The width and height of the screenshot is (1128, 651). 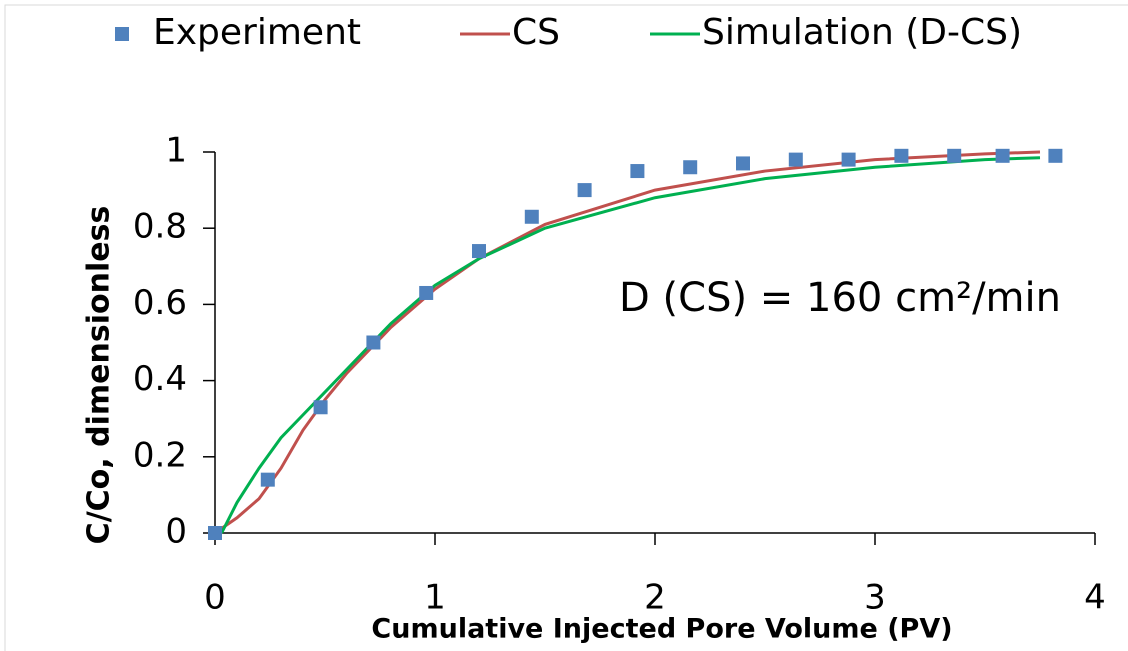 What do you see at coordinates (99, 375) in the screenshot?
I see `y-axis-title: C/Co, dimensionless` at bounding box center [99, 375].